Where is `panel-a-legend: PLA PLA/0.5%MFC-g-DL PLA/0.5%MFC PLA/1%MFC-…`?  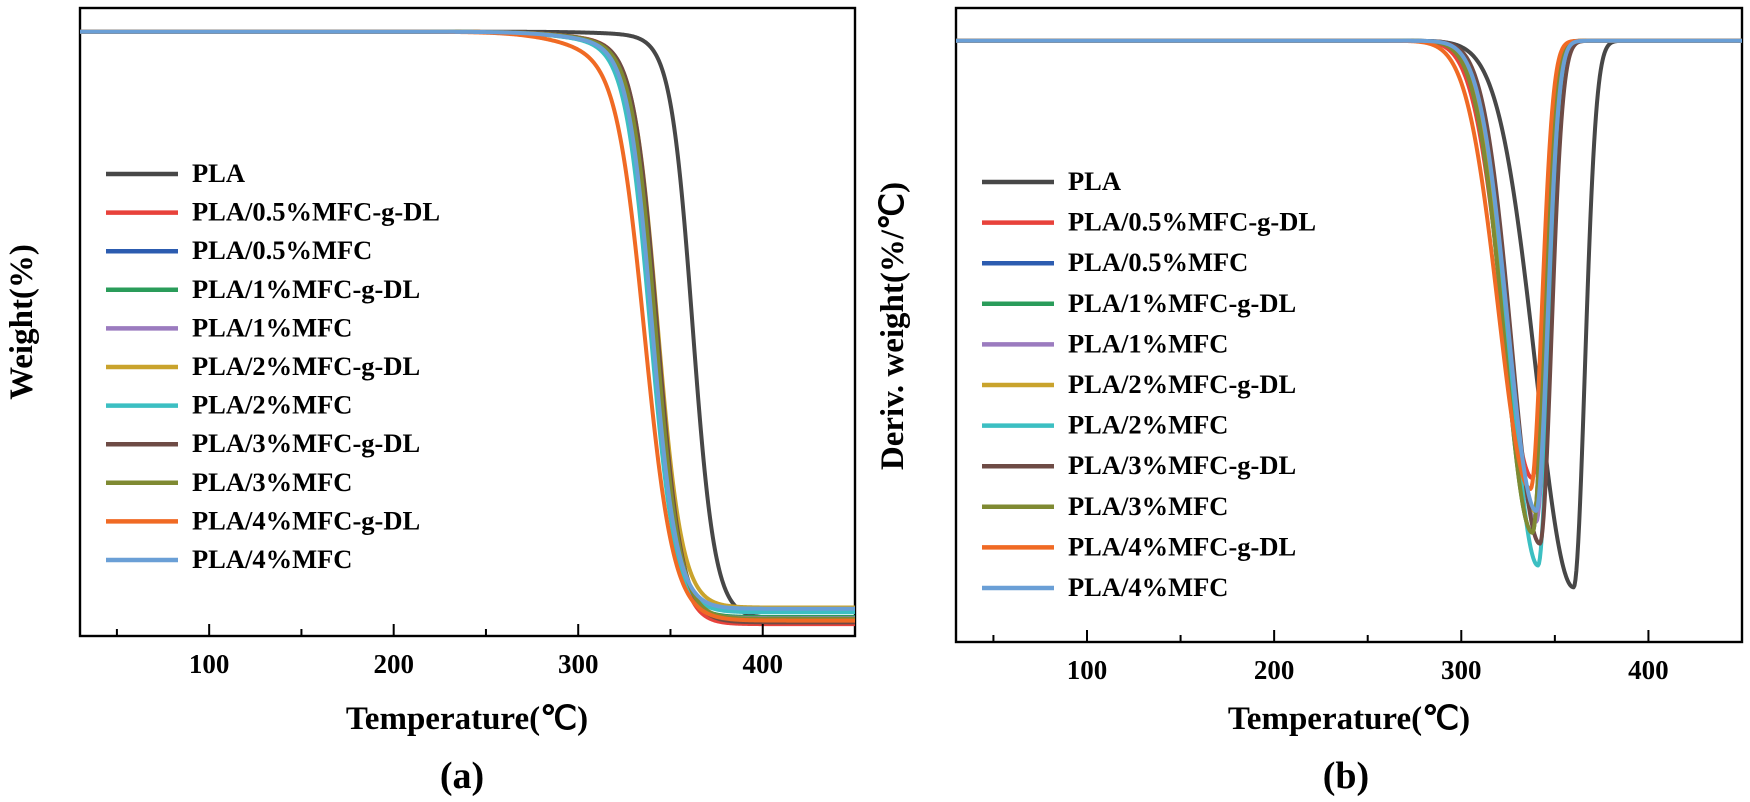 panel-a-legend: PLA PLA/0.5%MFC-g-DL PLA/0.5%MFC PLA/1%MFC-… is located at coordinates (273, 366).